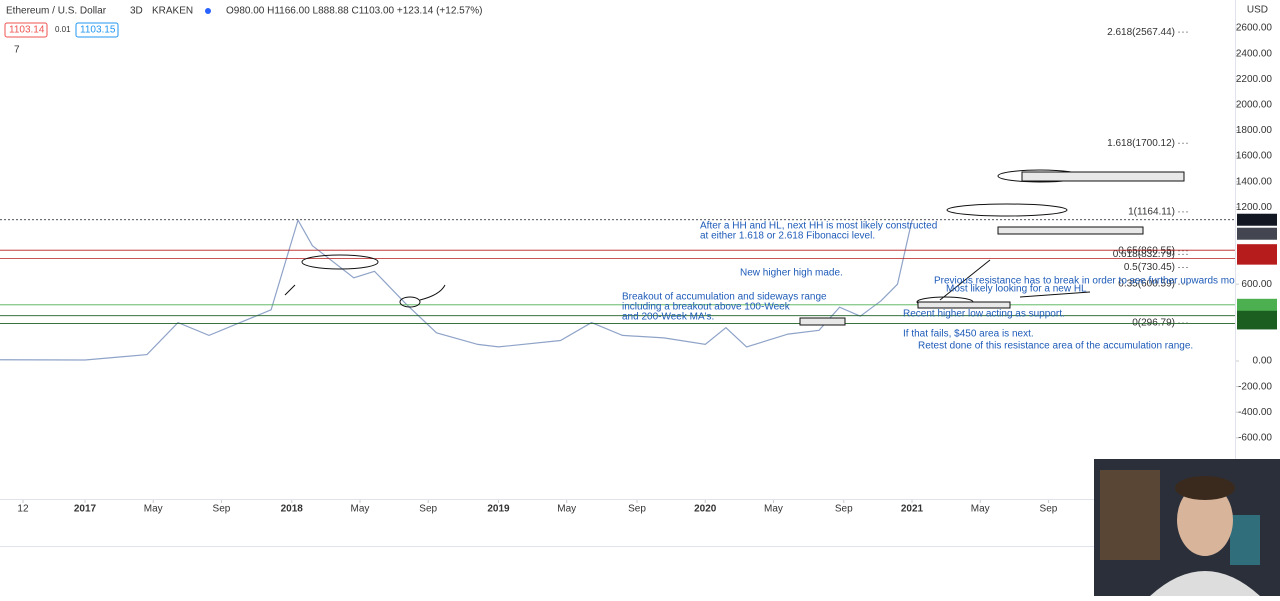 This screenshot has width=1280, height=601. What do you see at coordinates (1254, 207) in the screenshot?
I see `y-tick-label: 1200.00` at bounding box center [1254, 207].